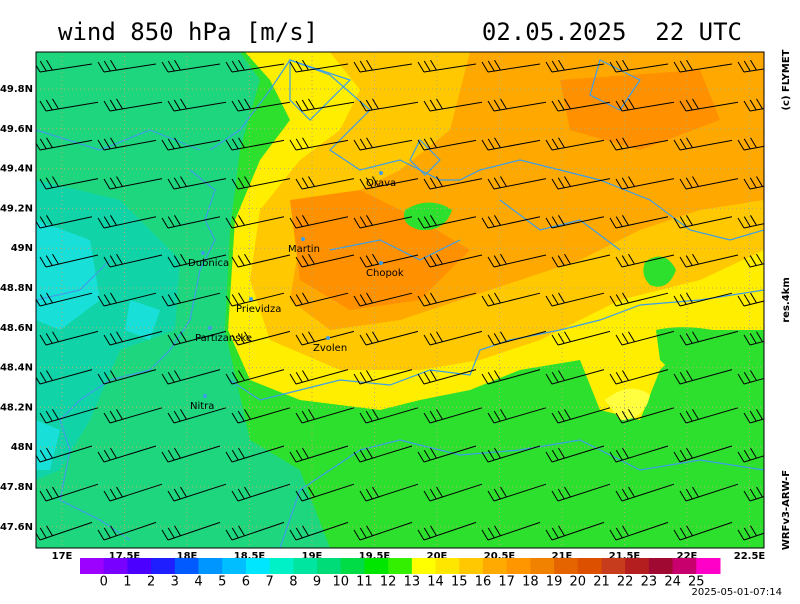 This screenshot has height=604, width=800. What do you see at coordinates (786, 79) in the screenshot?
I see `copyright: (c) FLYMET` at bounding box center [786, 79].